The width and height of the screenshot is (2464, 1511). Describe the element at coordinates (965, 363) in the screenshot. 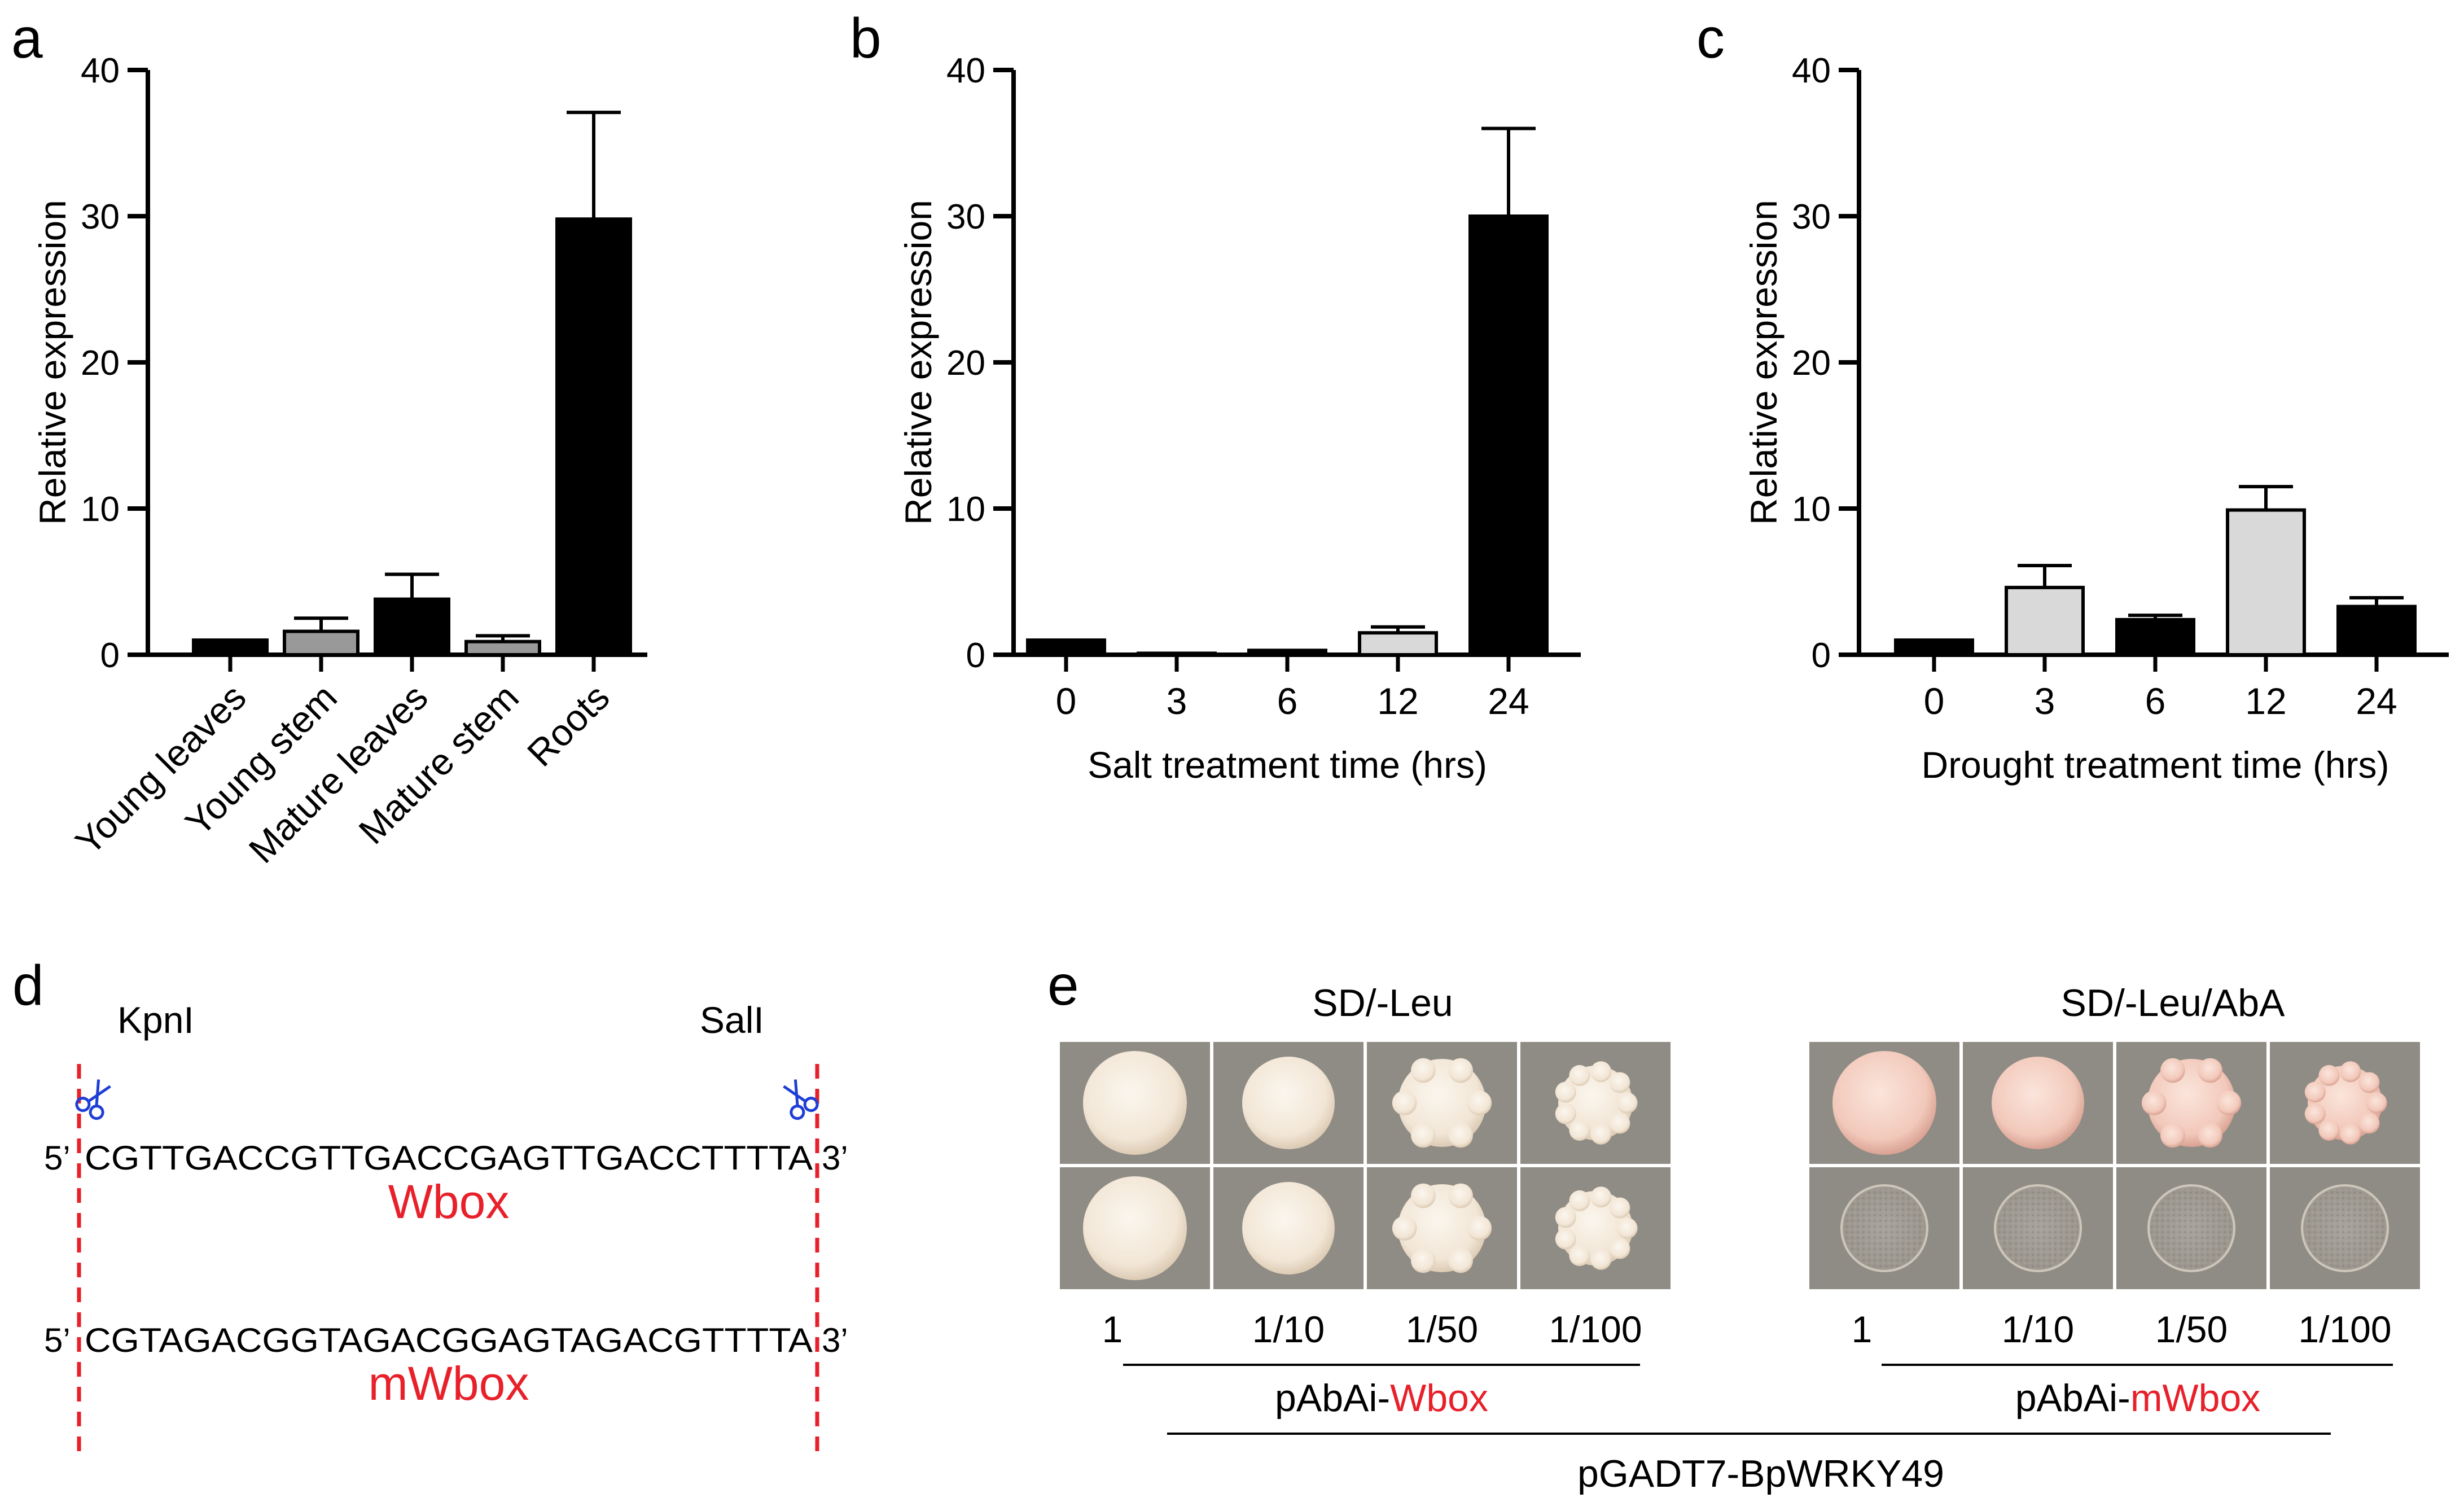

I see `y-tick-label-b: 20` at that location.